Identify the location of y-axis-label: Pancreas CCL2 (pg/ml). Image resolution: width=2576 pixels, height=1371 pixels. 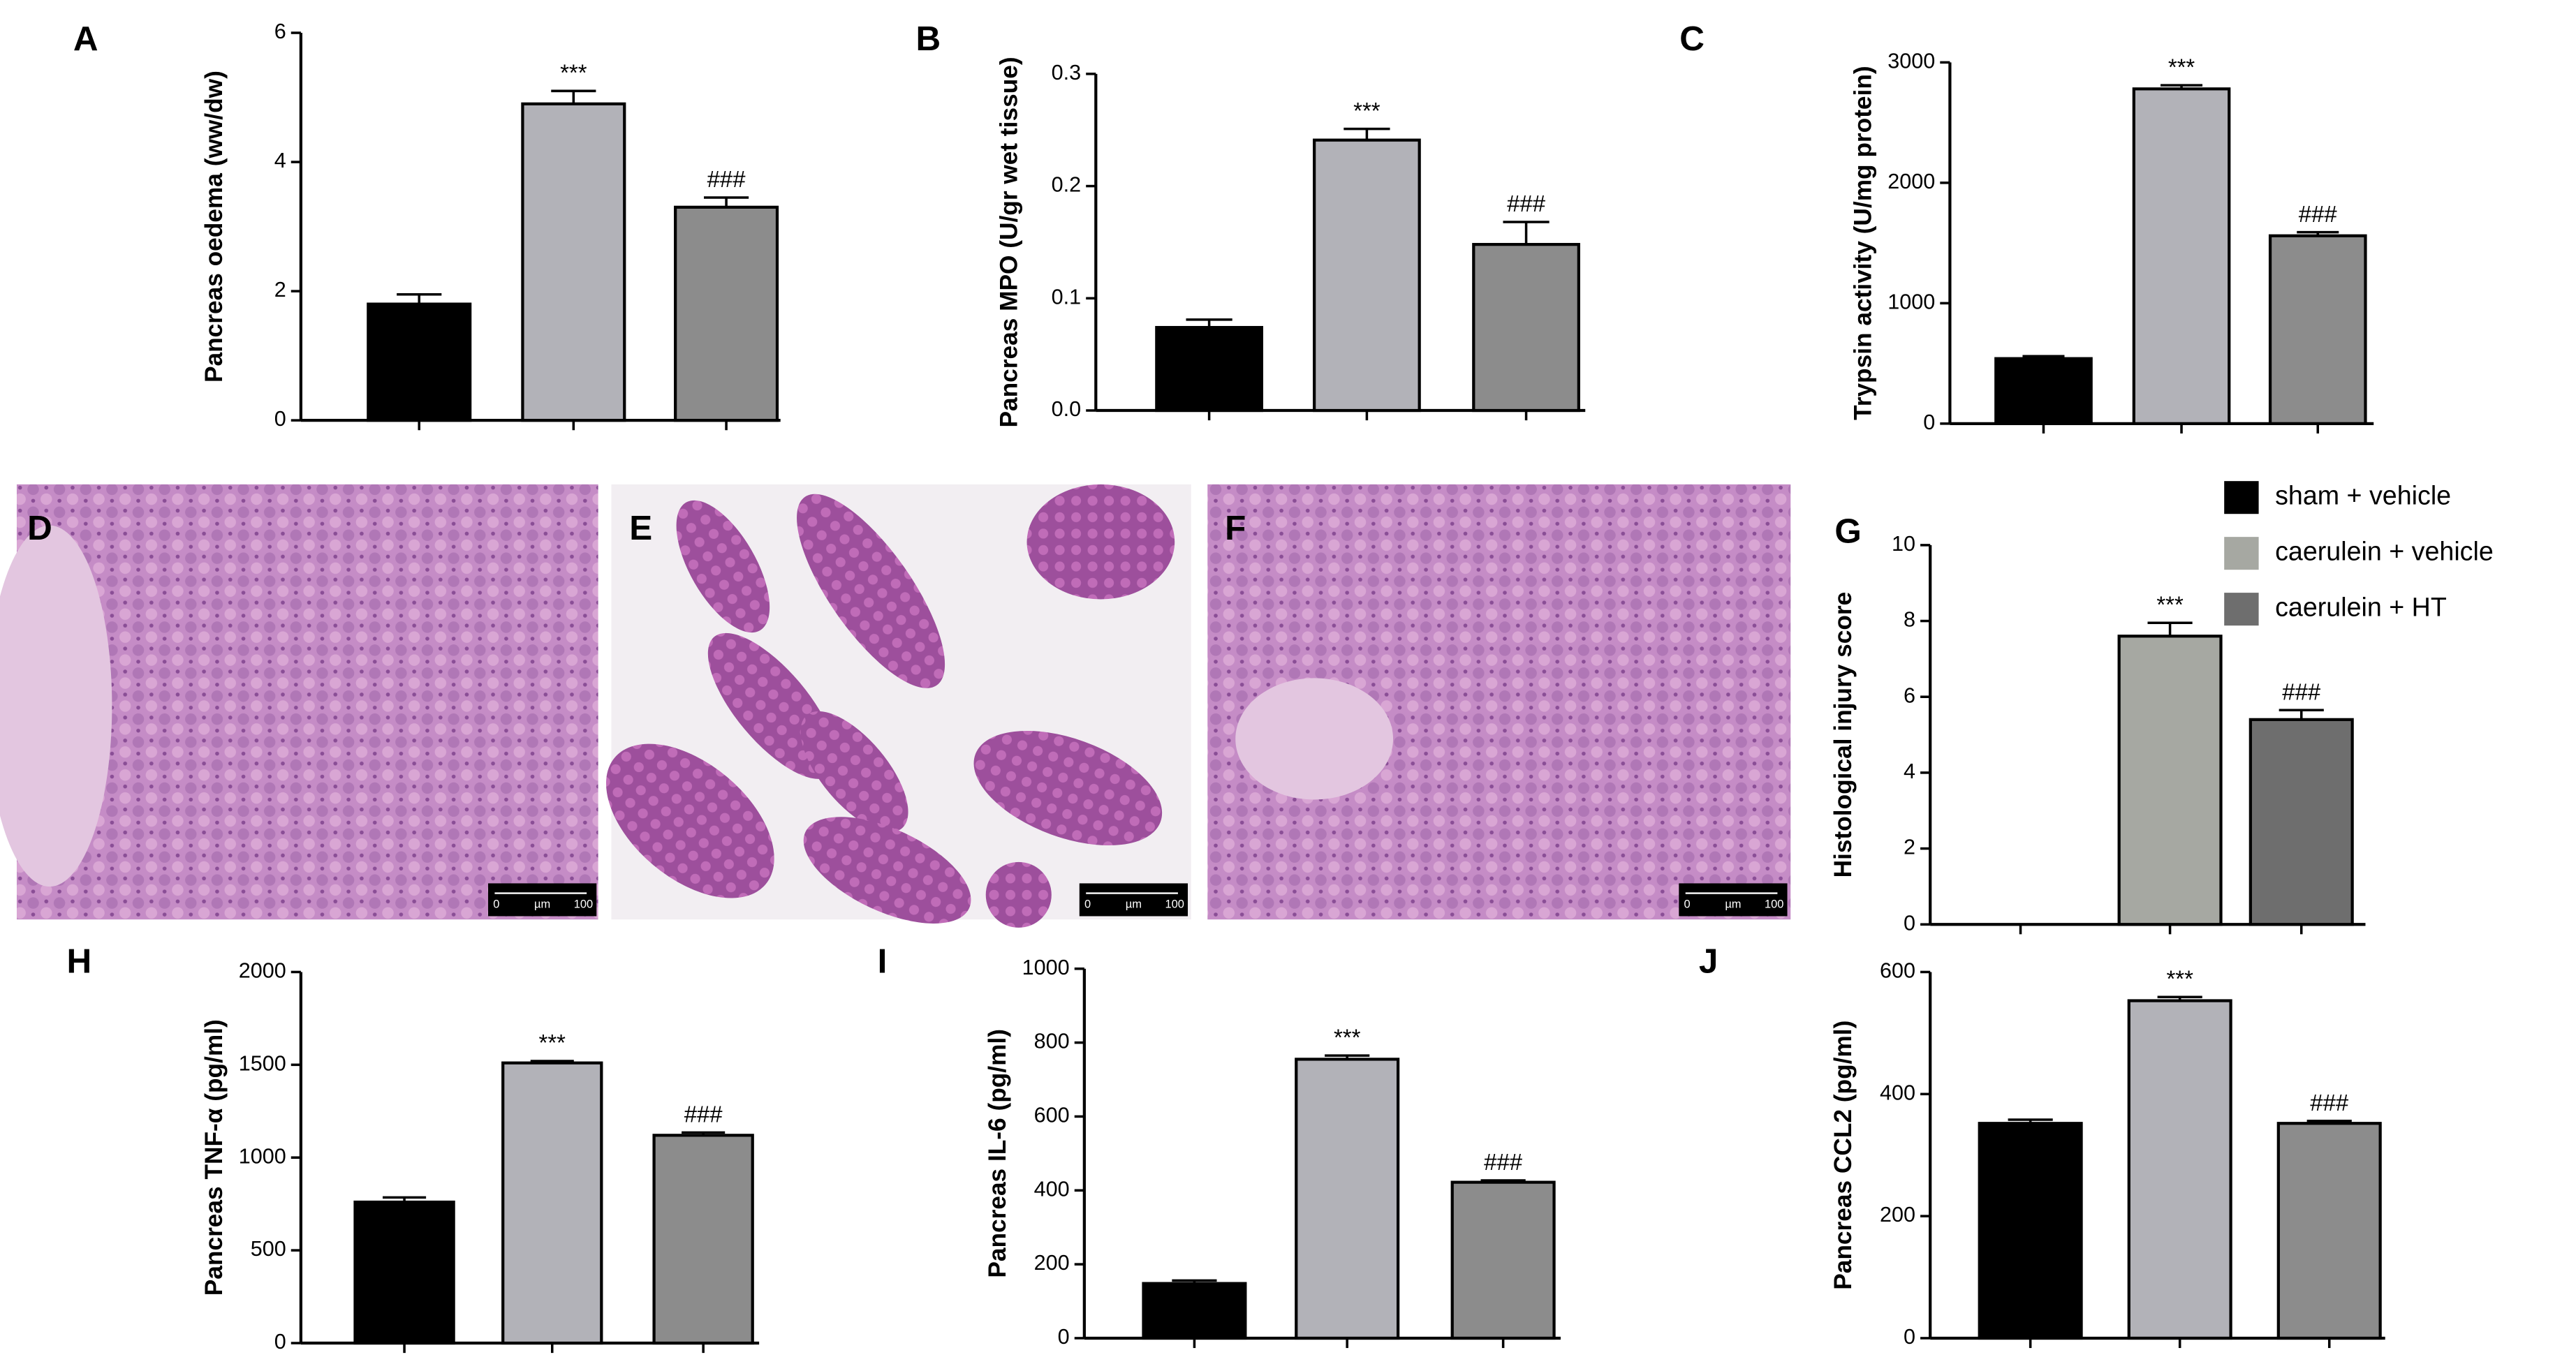
(1843, 1155).